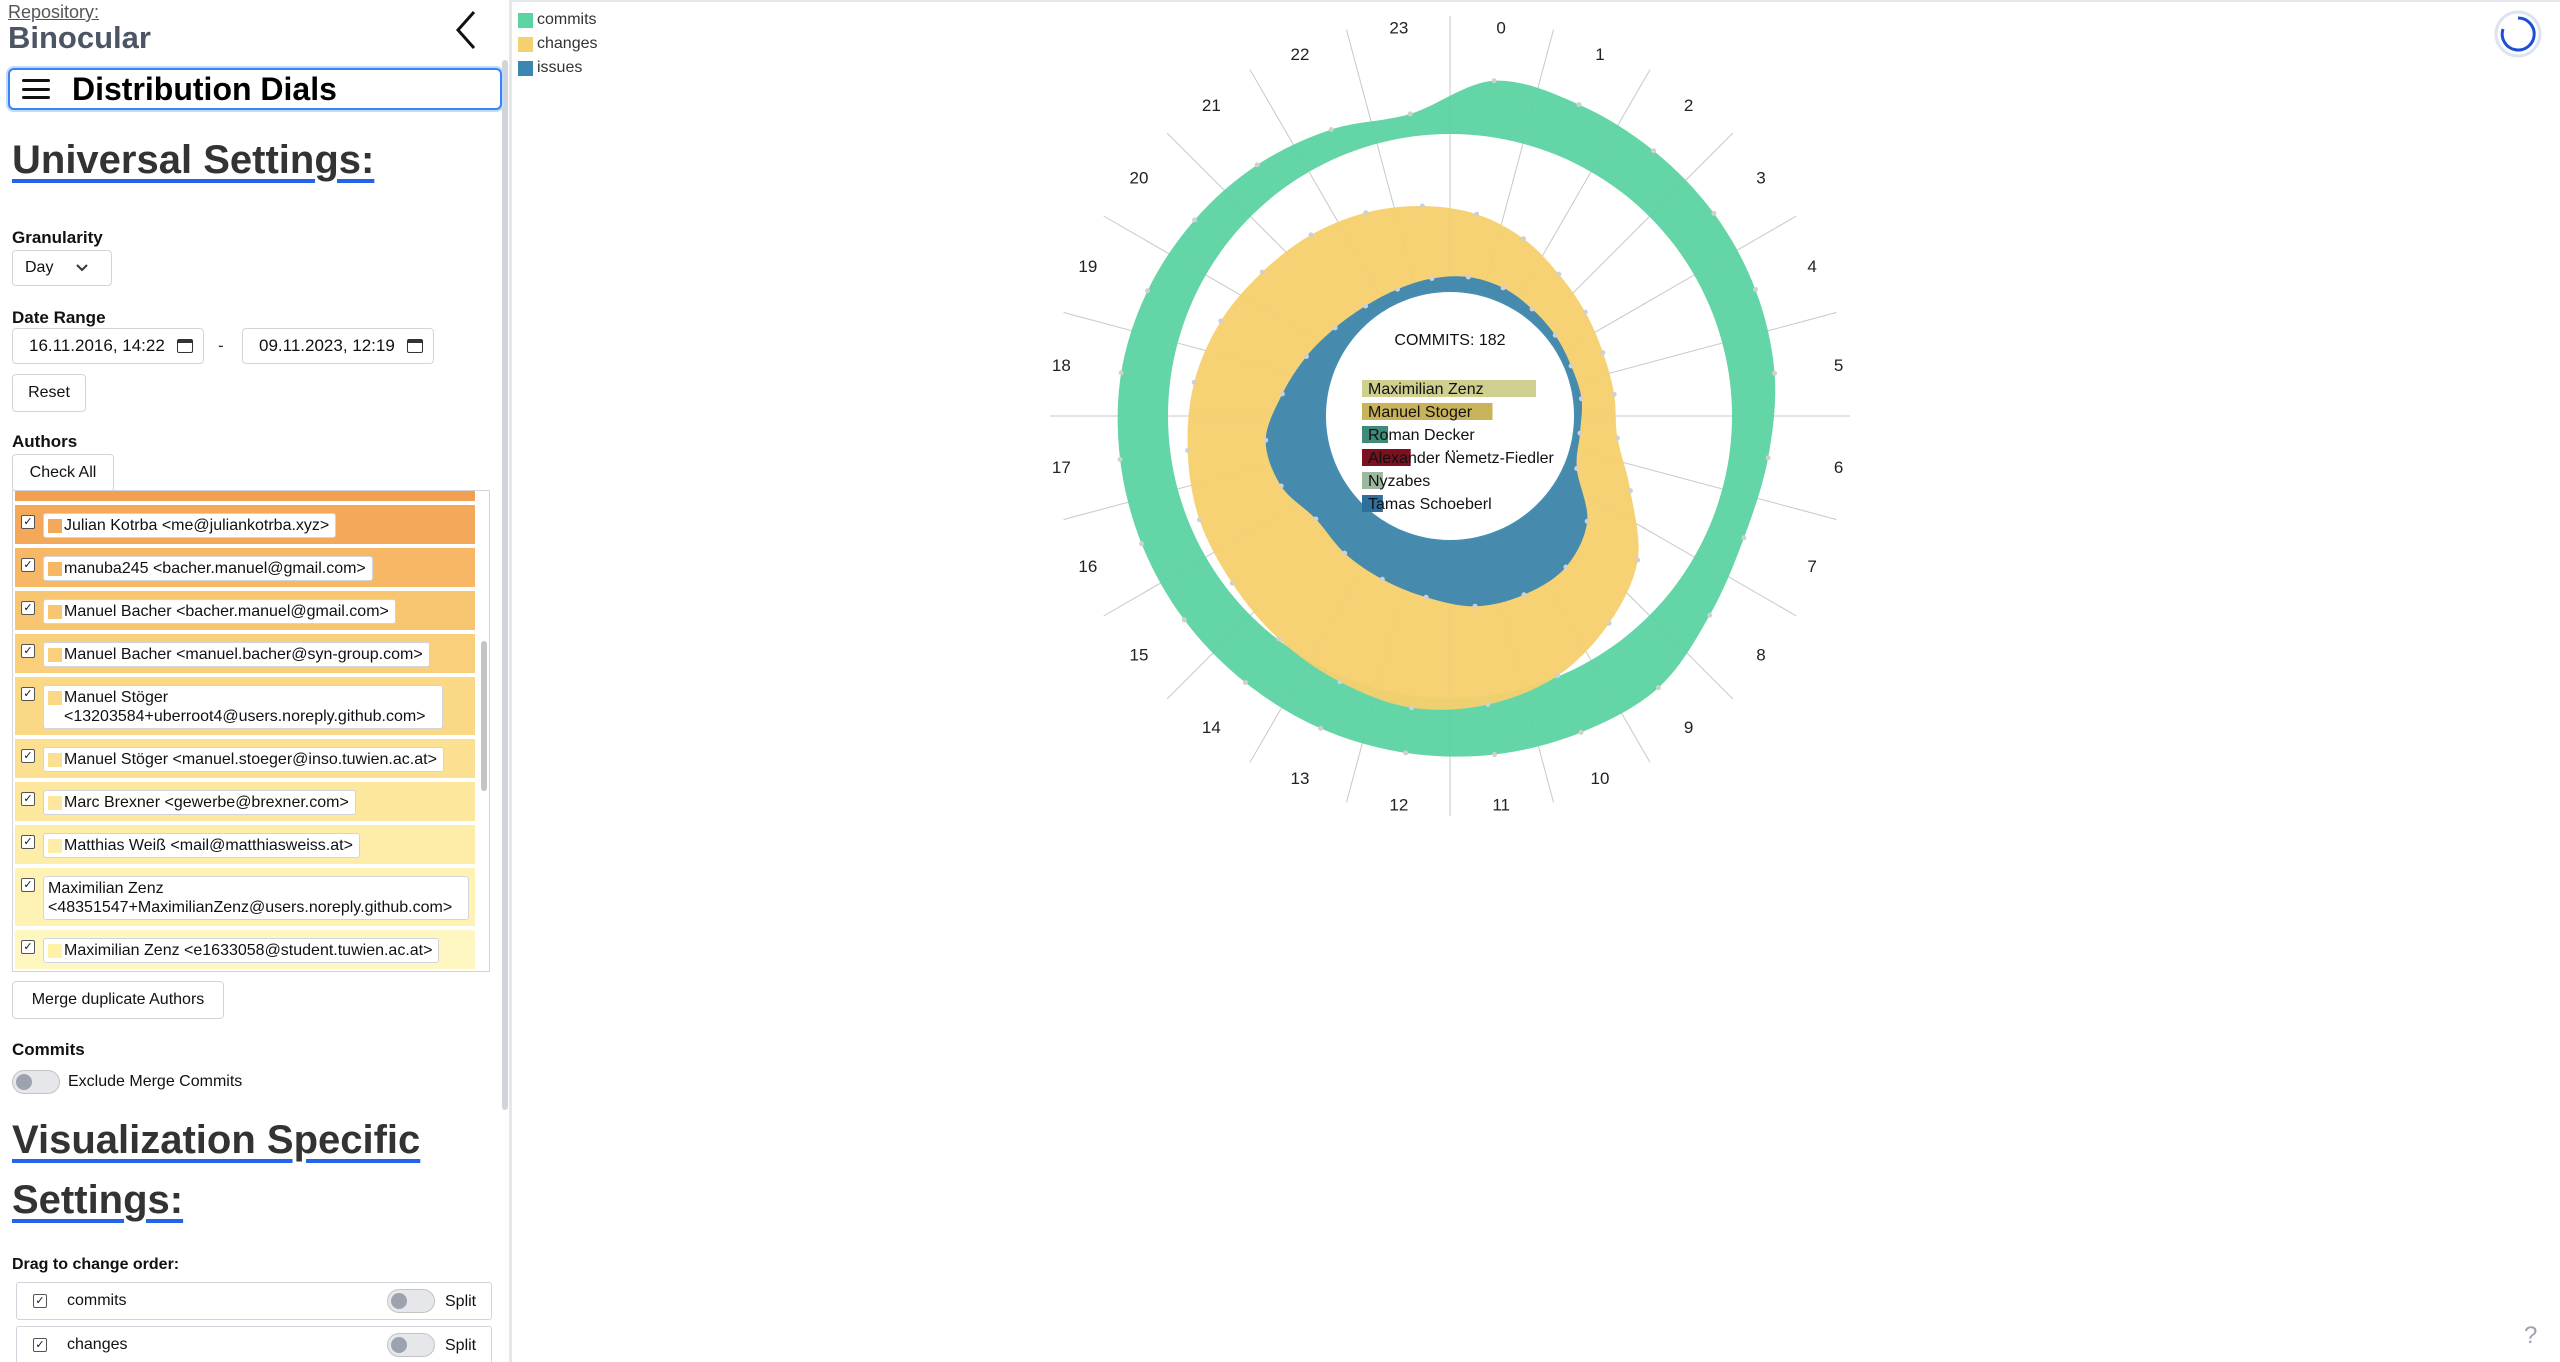 The width and height of the screenshot is (2560, 1362). Describe the element at coordinates (1430, 504) in the screenshot. I see `author-bar-label-5: Tamas Schoeberl` at that location.